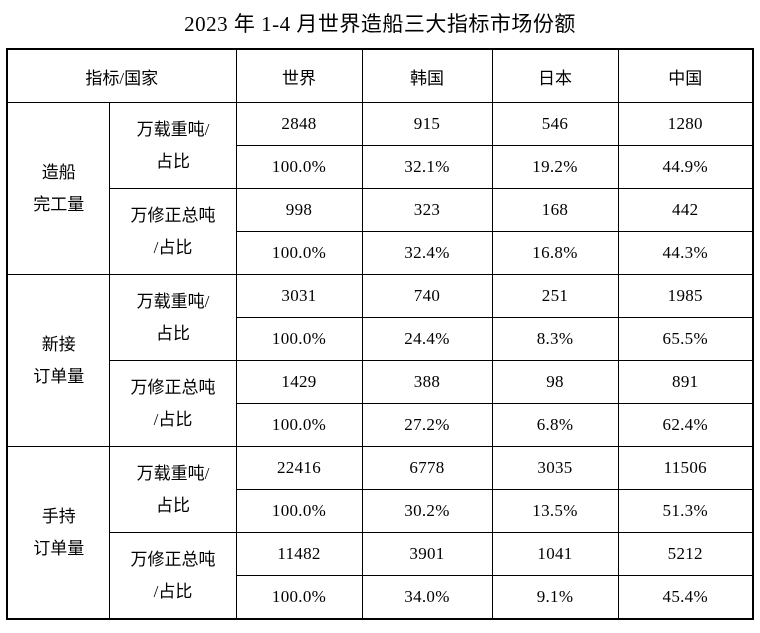 The height and width of the screenshot is (633, 760). I want to click on cell-value: 98, so click(555, 382).